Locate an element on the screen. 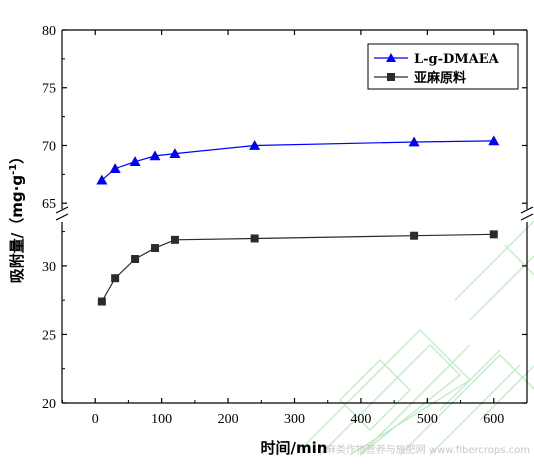 This screenshot has height=465, width=534. y-tick-label: 25 is located at coordinates (49, 335).